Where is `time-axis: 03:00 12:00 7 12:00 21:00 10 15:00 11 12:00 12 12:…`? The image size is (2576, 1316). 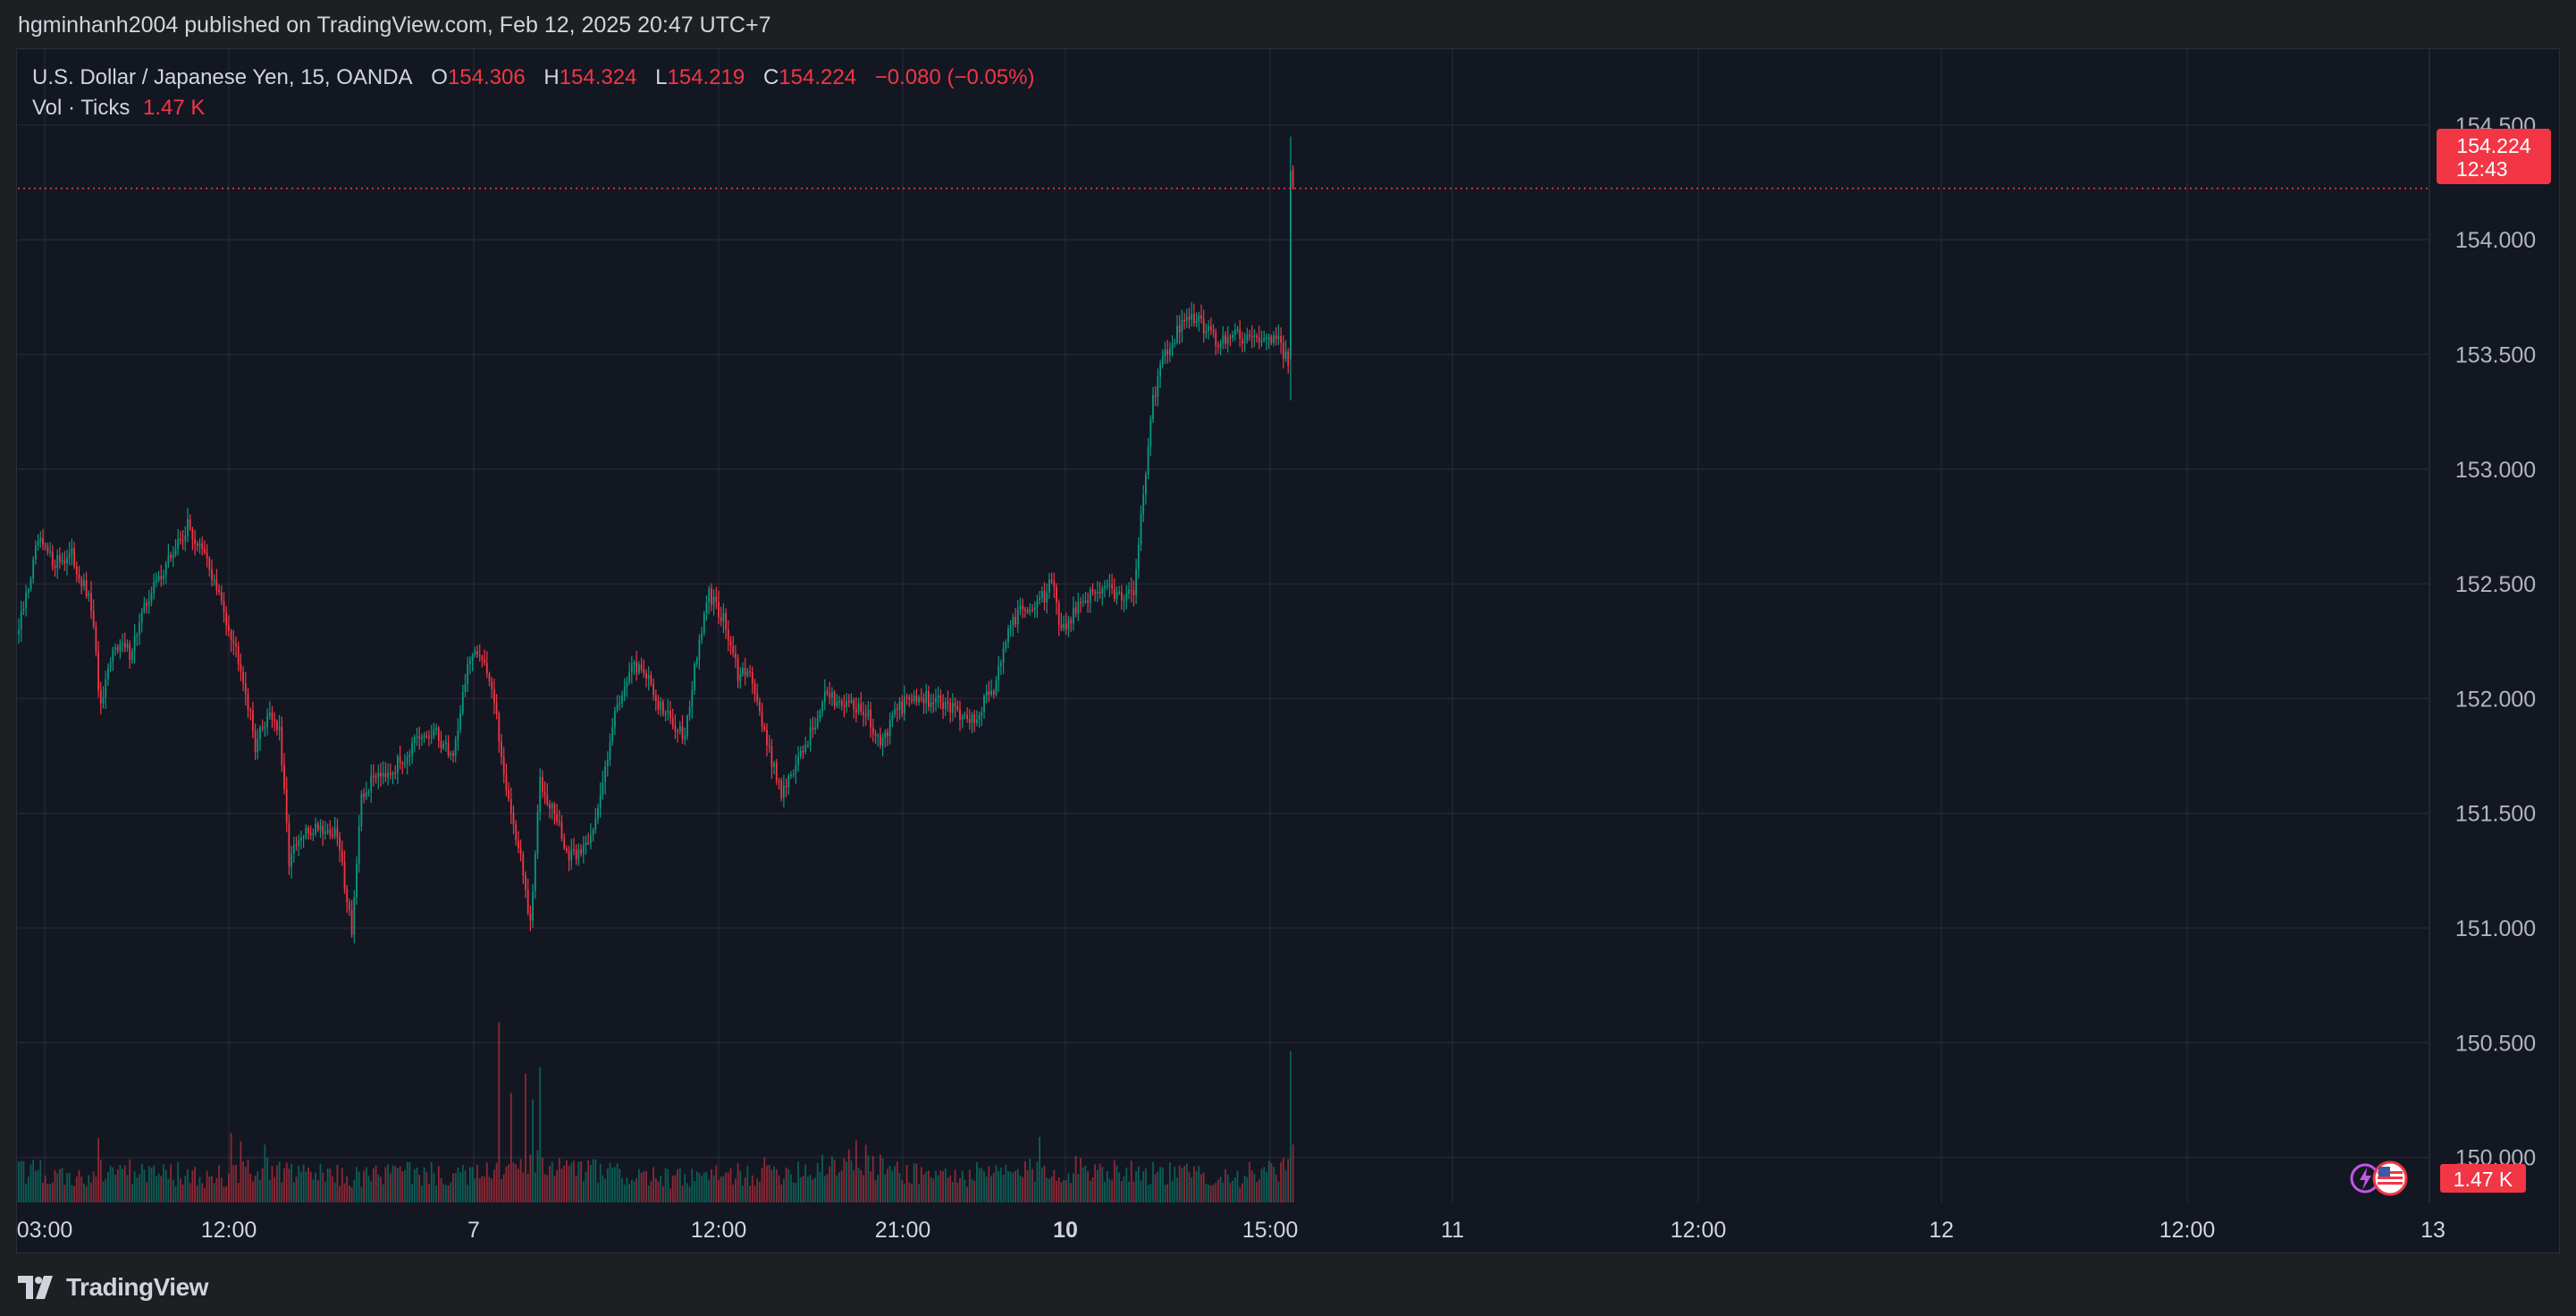 time-axis: 03:00 12:00 7 12:00 21:00 10 15:00 11 12:00 12 12:… is located at coordinates (1232, 1230).